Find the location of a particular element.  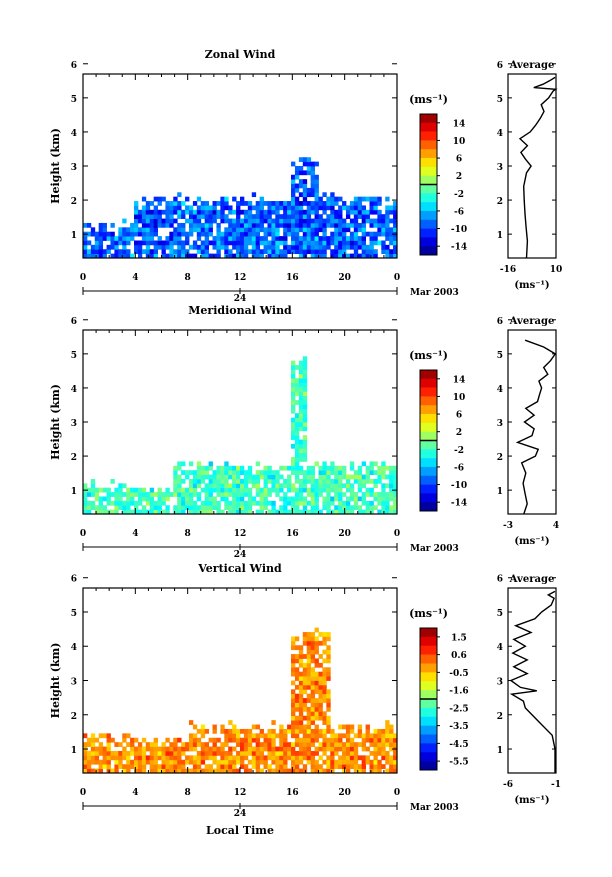

x-tick-label: 16 is located at coordinates (292, 534).